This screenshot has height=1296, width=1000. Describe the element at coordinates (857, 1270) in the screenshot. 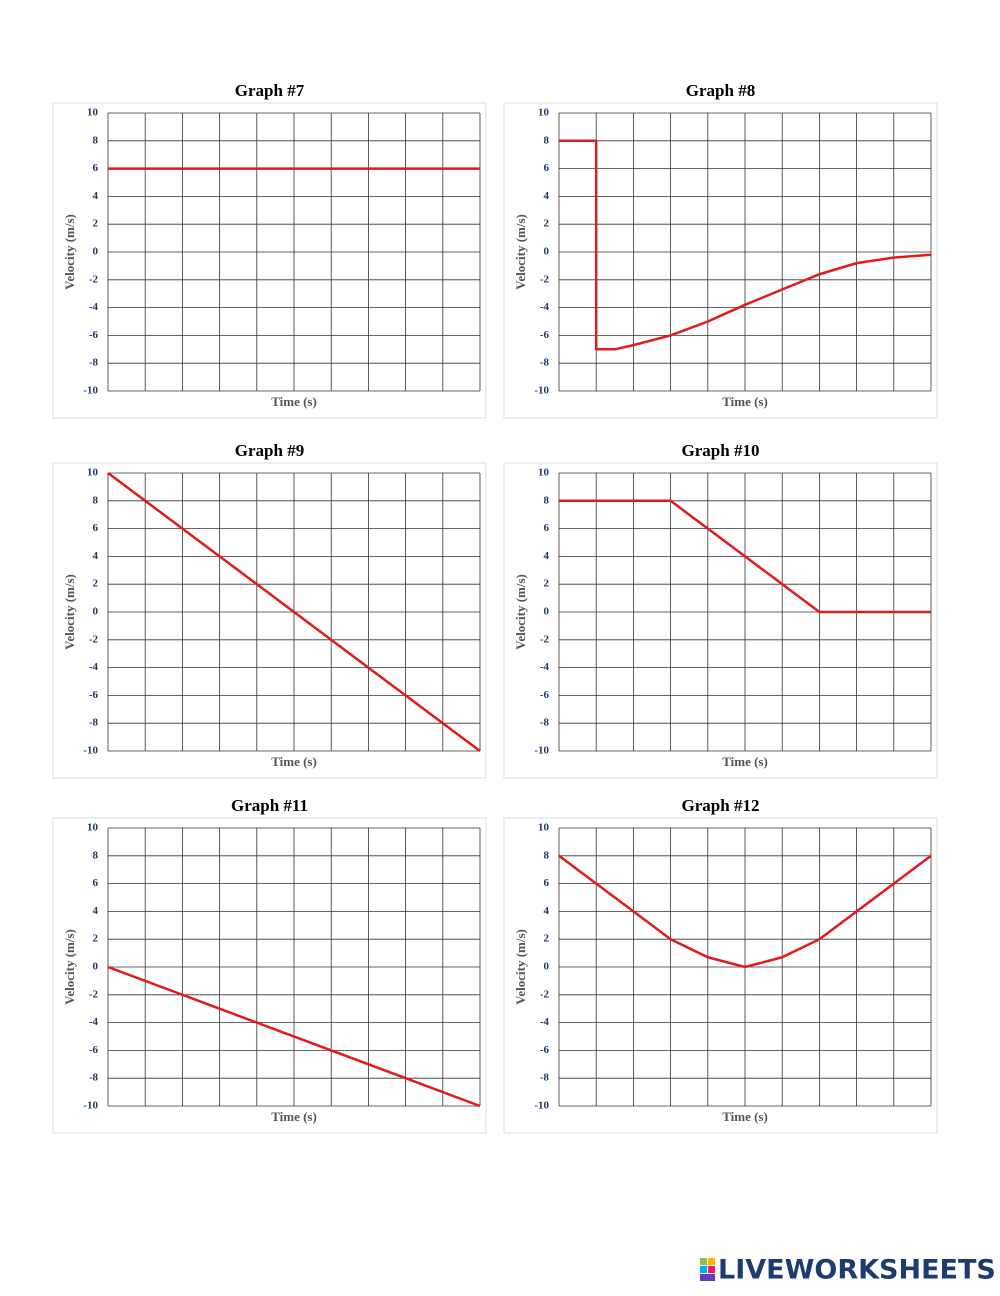

I see `logo-text: LIVEWORKSHEETS` at that location.